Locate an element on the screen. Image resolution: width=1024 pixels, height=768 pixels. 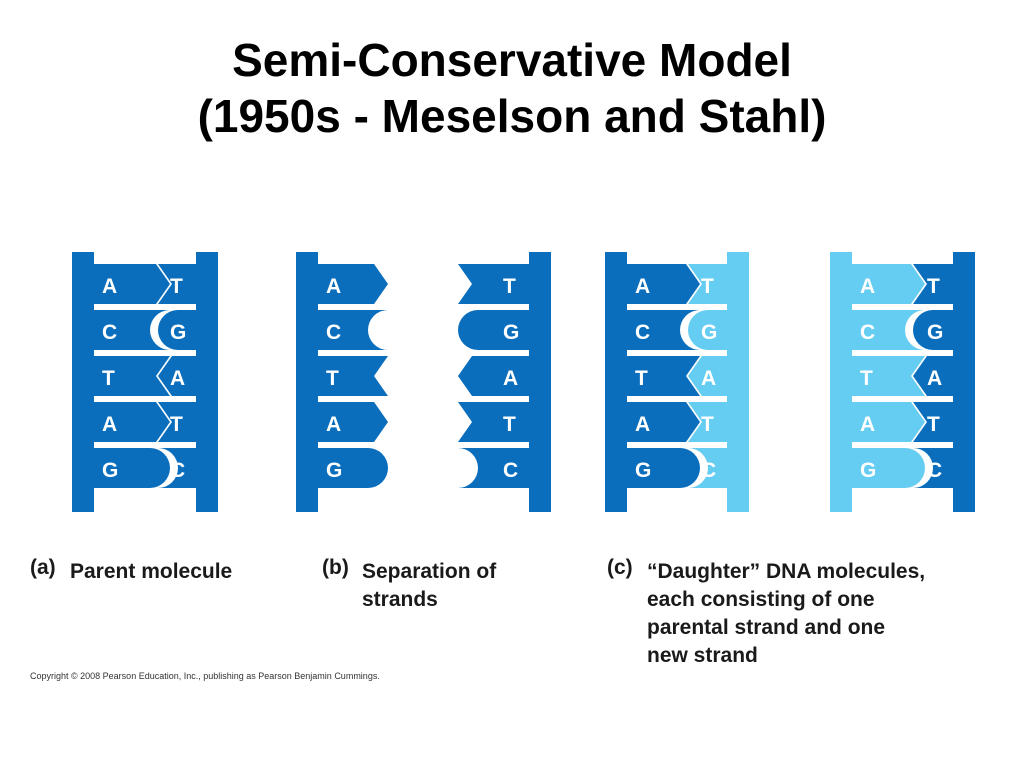
caption-c-text-2: each consisting of one is located at coordinates (761, 599).